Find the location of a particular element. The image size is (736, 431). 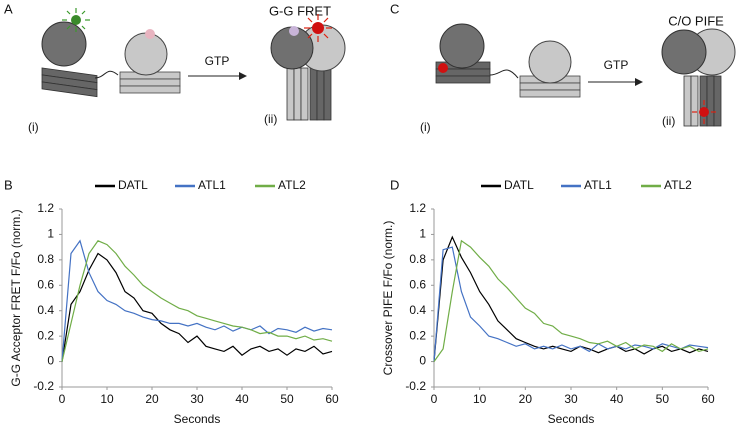

bars is located at coordinates (69, 82).